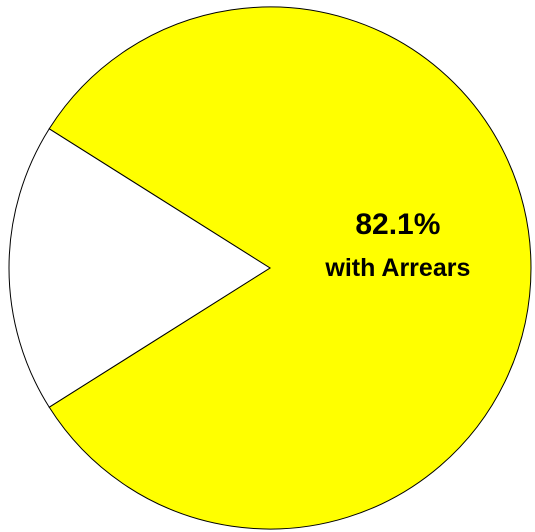 This screenshot has width=535, height=532. What do you see at coordinates (398, 268) in the screenshot?
I see `slice-category-label: with Arrears` at bounding box center [398, 268].